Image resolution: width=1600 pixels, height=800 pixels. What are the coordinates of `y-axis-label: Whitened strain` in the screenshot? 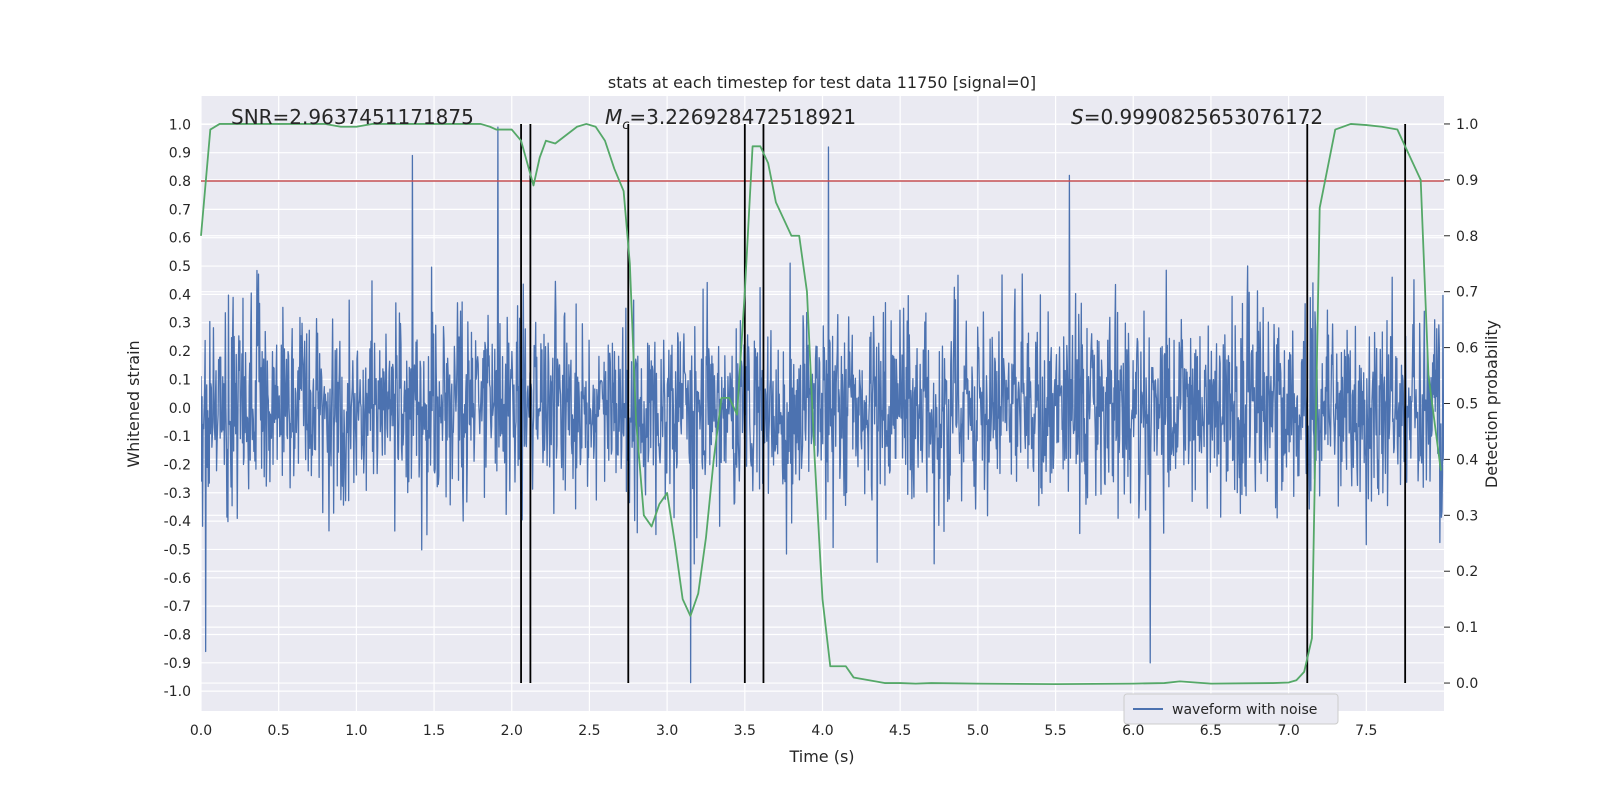 It's located at (133, 403).